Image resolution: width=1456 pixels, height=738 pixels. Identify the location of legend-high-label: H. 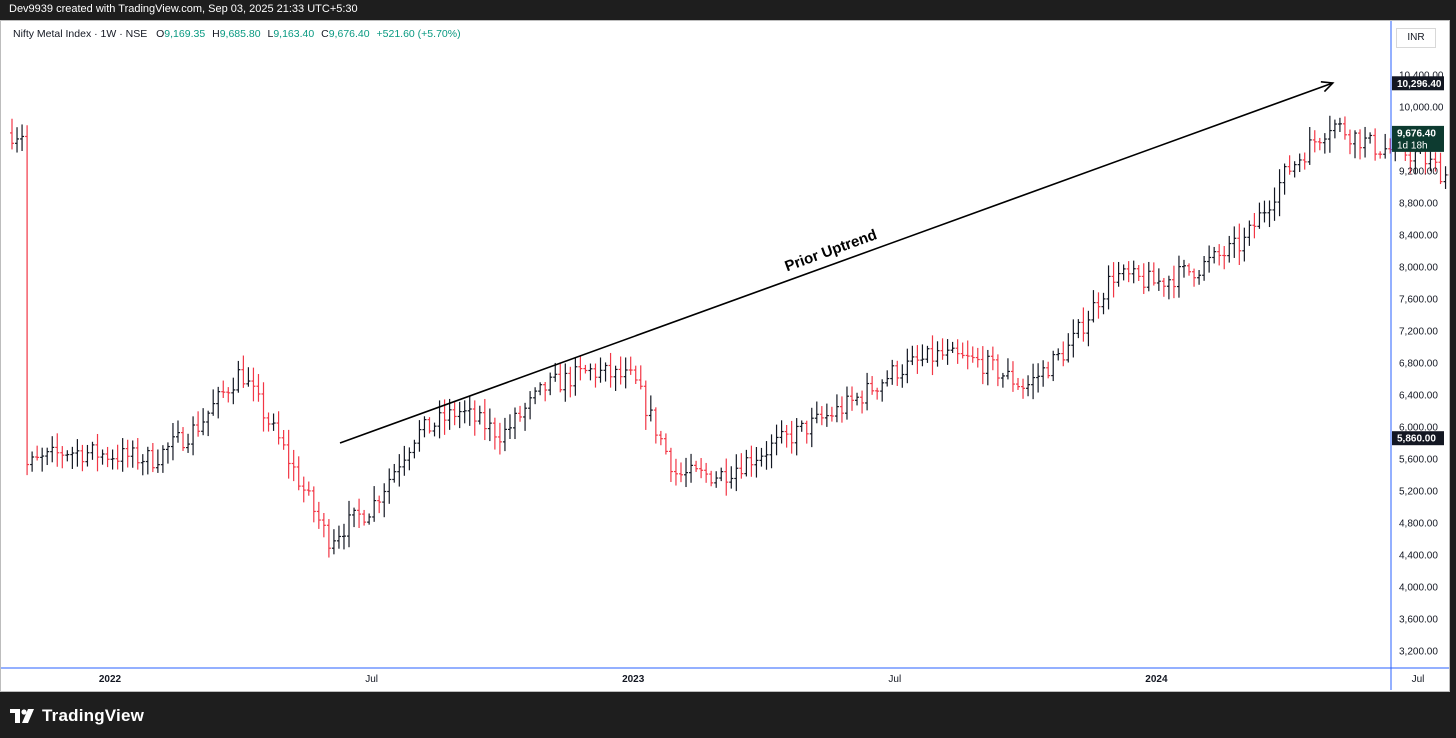
(216, 34).